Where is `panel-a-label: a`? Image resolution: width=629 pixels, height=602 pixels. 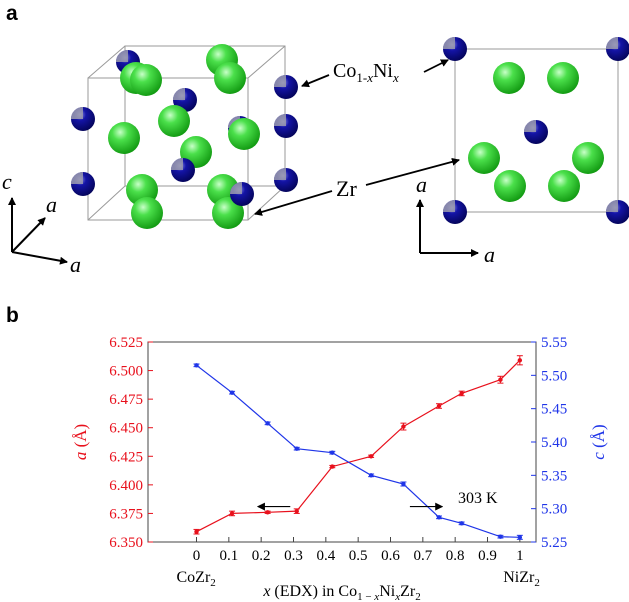
panel-a-label: a is located at coordinates (12, 13).